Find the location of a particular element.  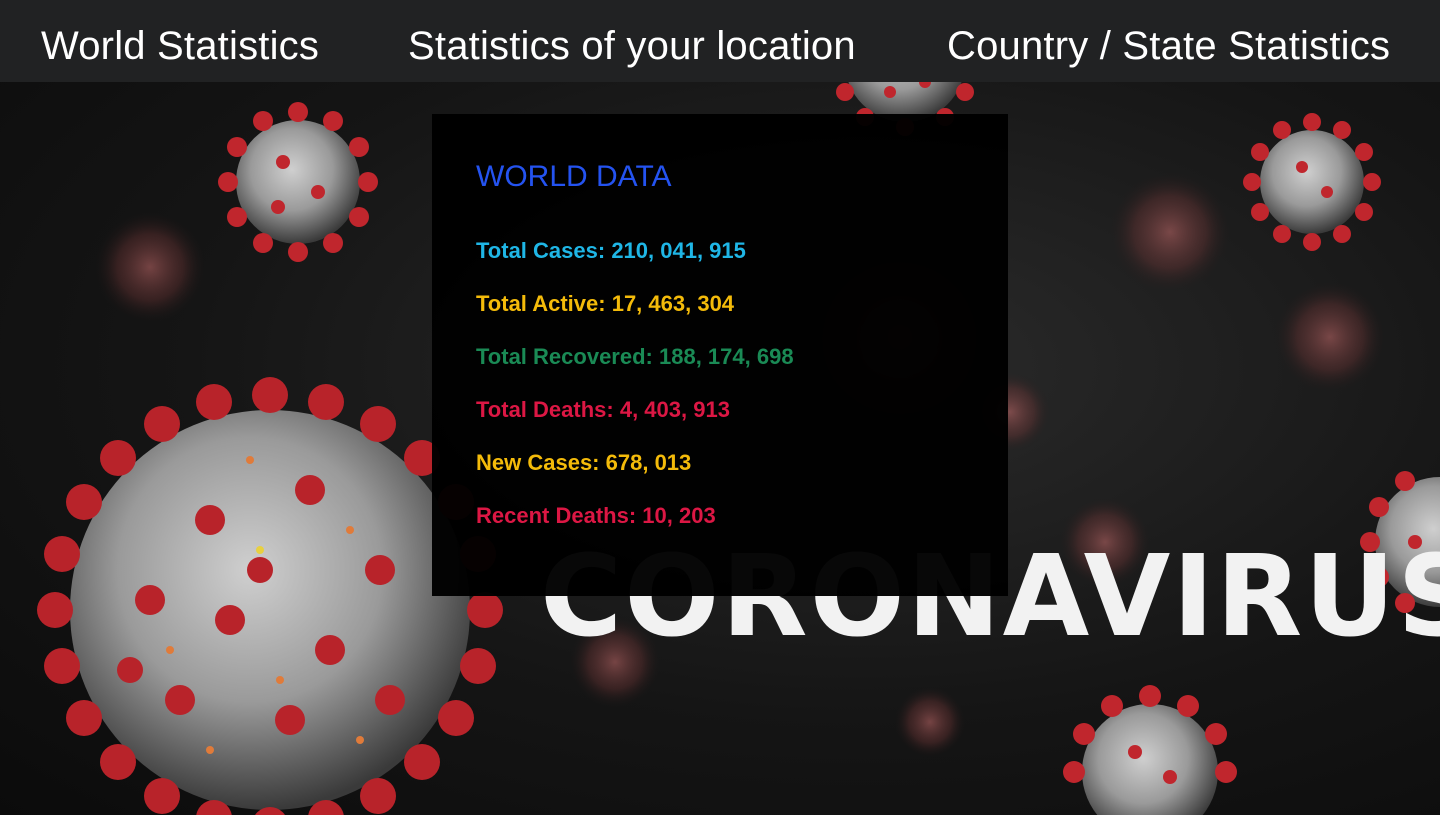

stat-label: Total Recovered: is located at coordinates (564, 356).